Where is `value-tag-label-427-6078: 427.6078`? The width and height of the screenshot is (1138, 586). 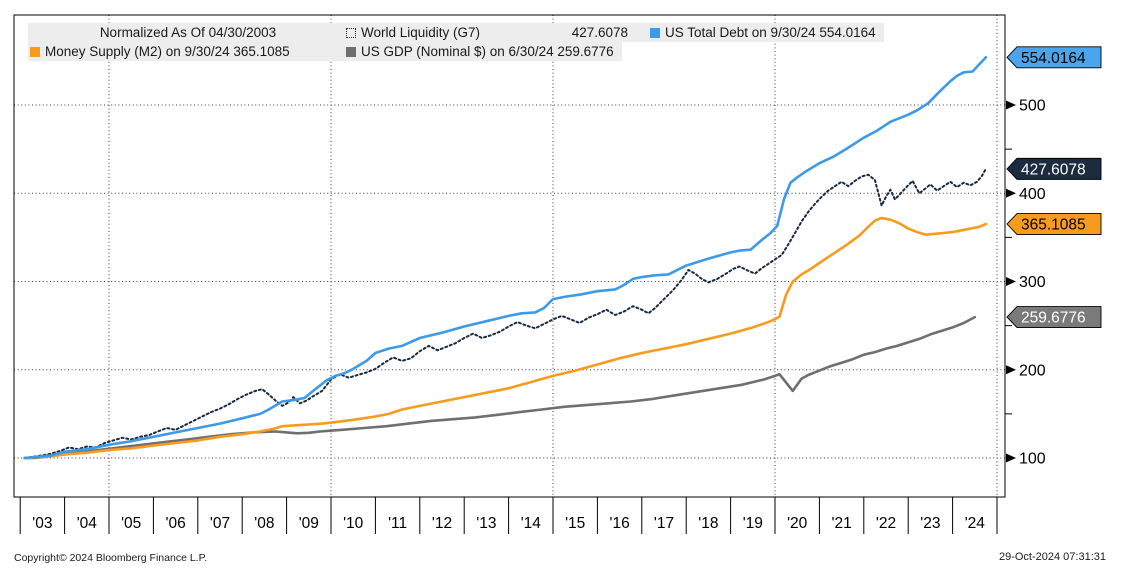
value-tag-label-427-6078: 427.6078 is located at coordinates (1053, 169).